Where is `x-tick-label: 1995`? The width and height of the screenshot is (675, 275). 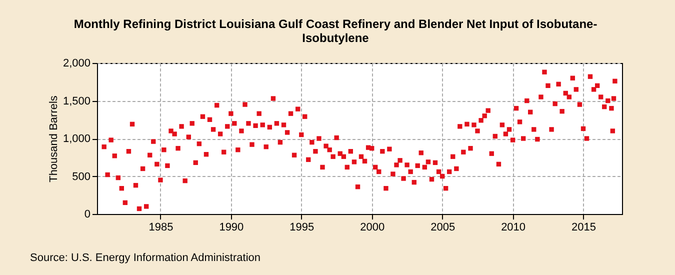
x-tick-label: 1995 is located at coordinates (302, 228).